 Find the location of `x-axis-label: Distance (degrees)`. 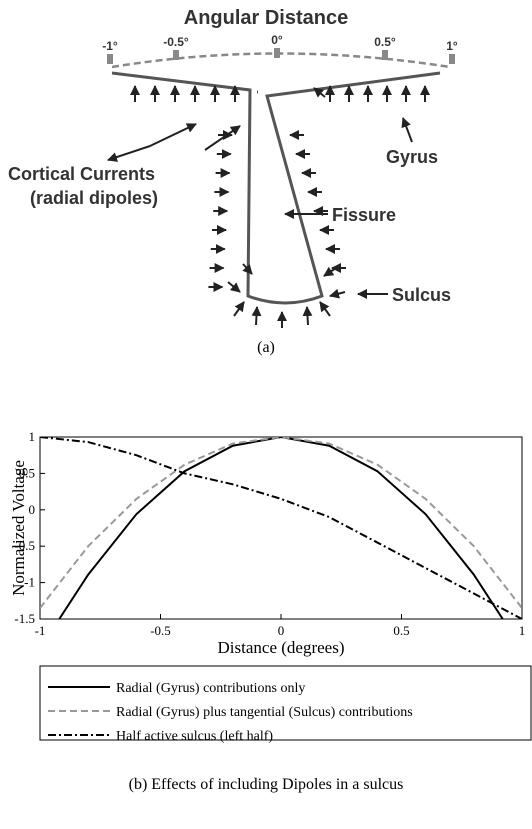

x-axis-label: Distance (degrees) is located at coordinates (281, 647).